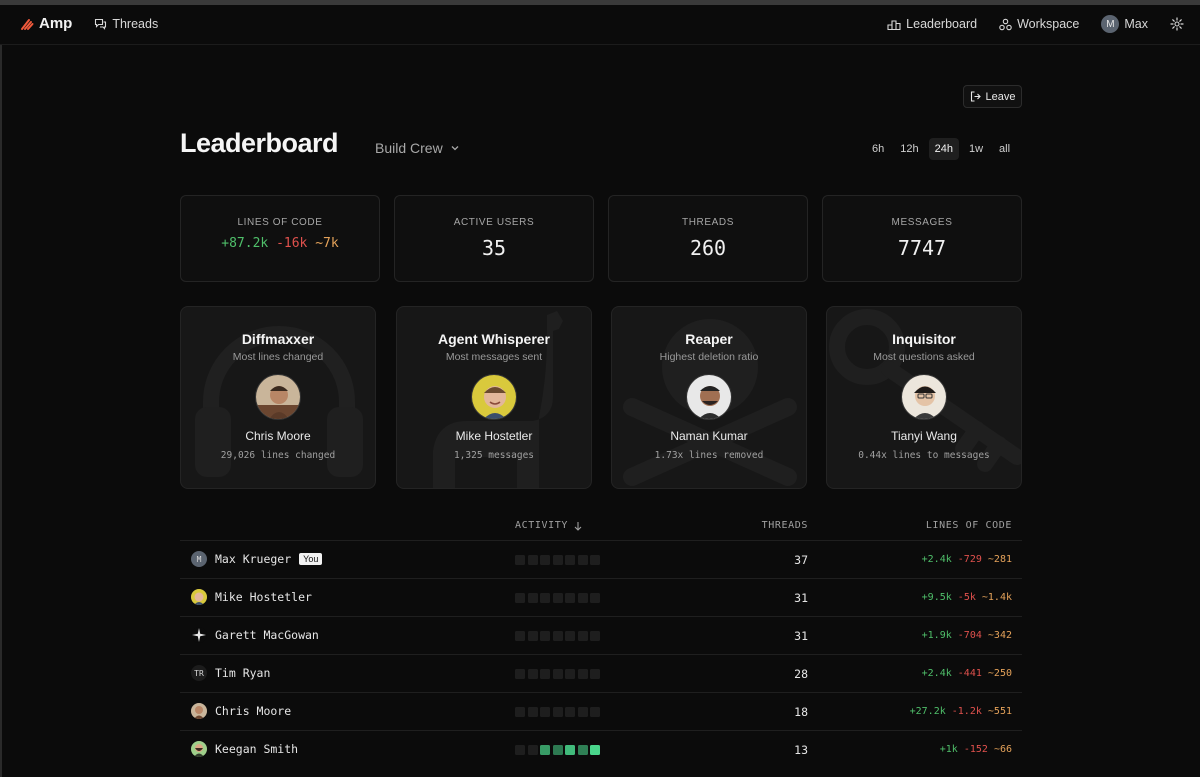 This screenshot has height=777, width=1200. Describe the element at coordinates (601, 673) in the screenshot. I see `table-row: TR Tim Ryan 28 +2.4k -441 ~250` at that location.